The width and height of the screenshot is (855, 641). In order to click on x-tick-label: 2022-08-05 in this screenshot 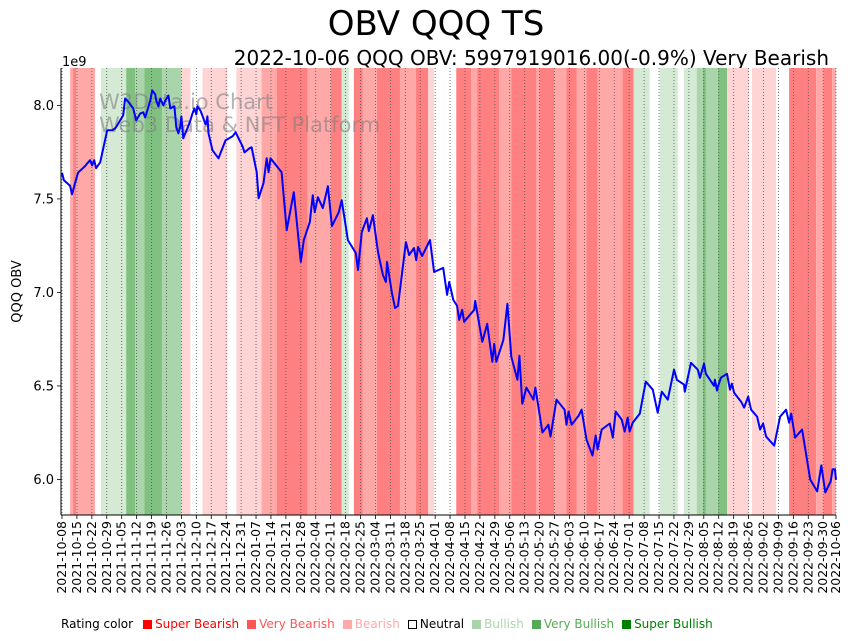, I will do `click(703, 557)`.